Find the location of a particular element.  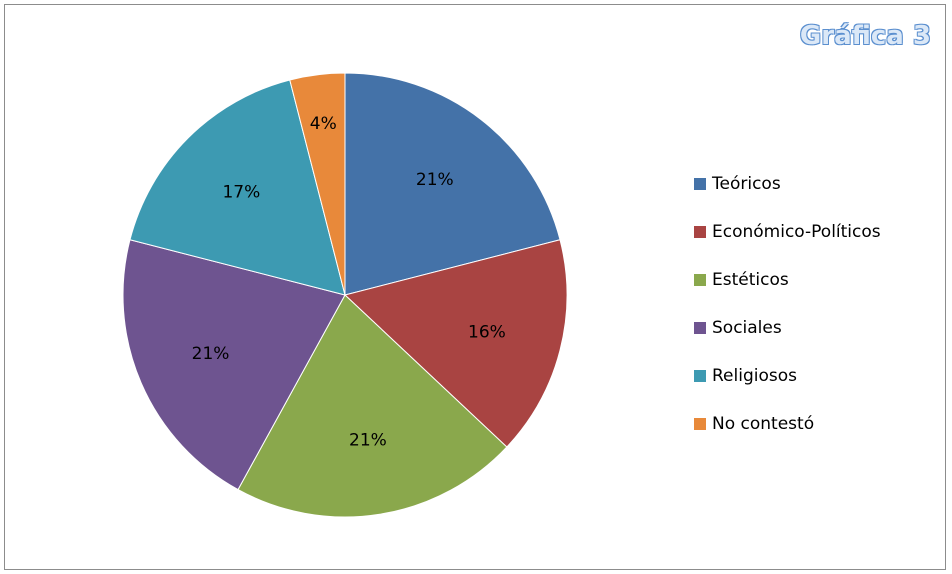

legend-label: No contestó is located at coordinates (763, 424).